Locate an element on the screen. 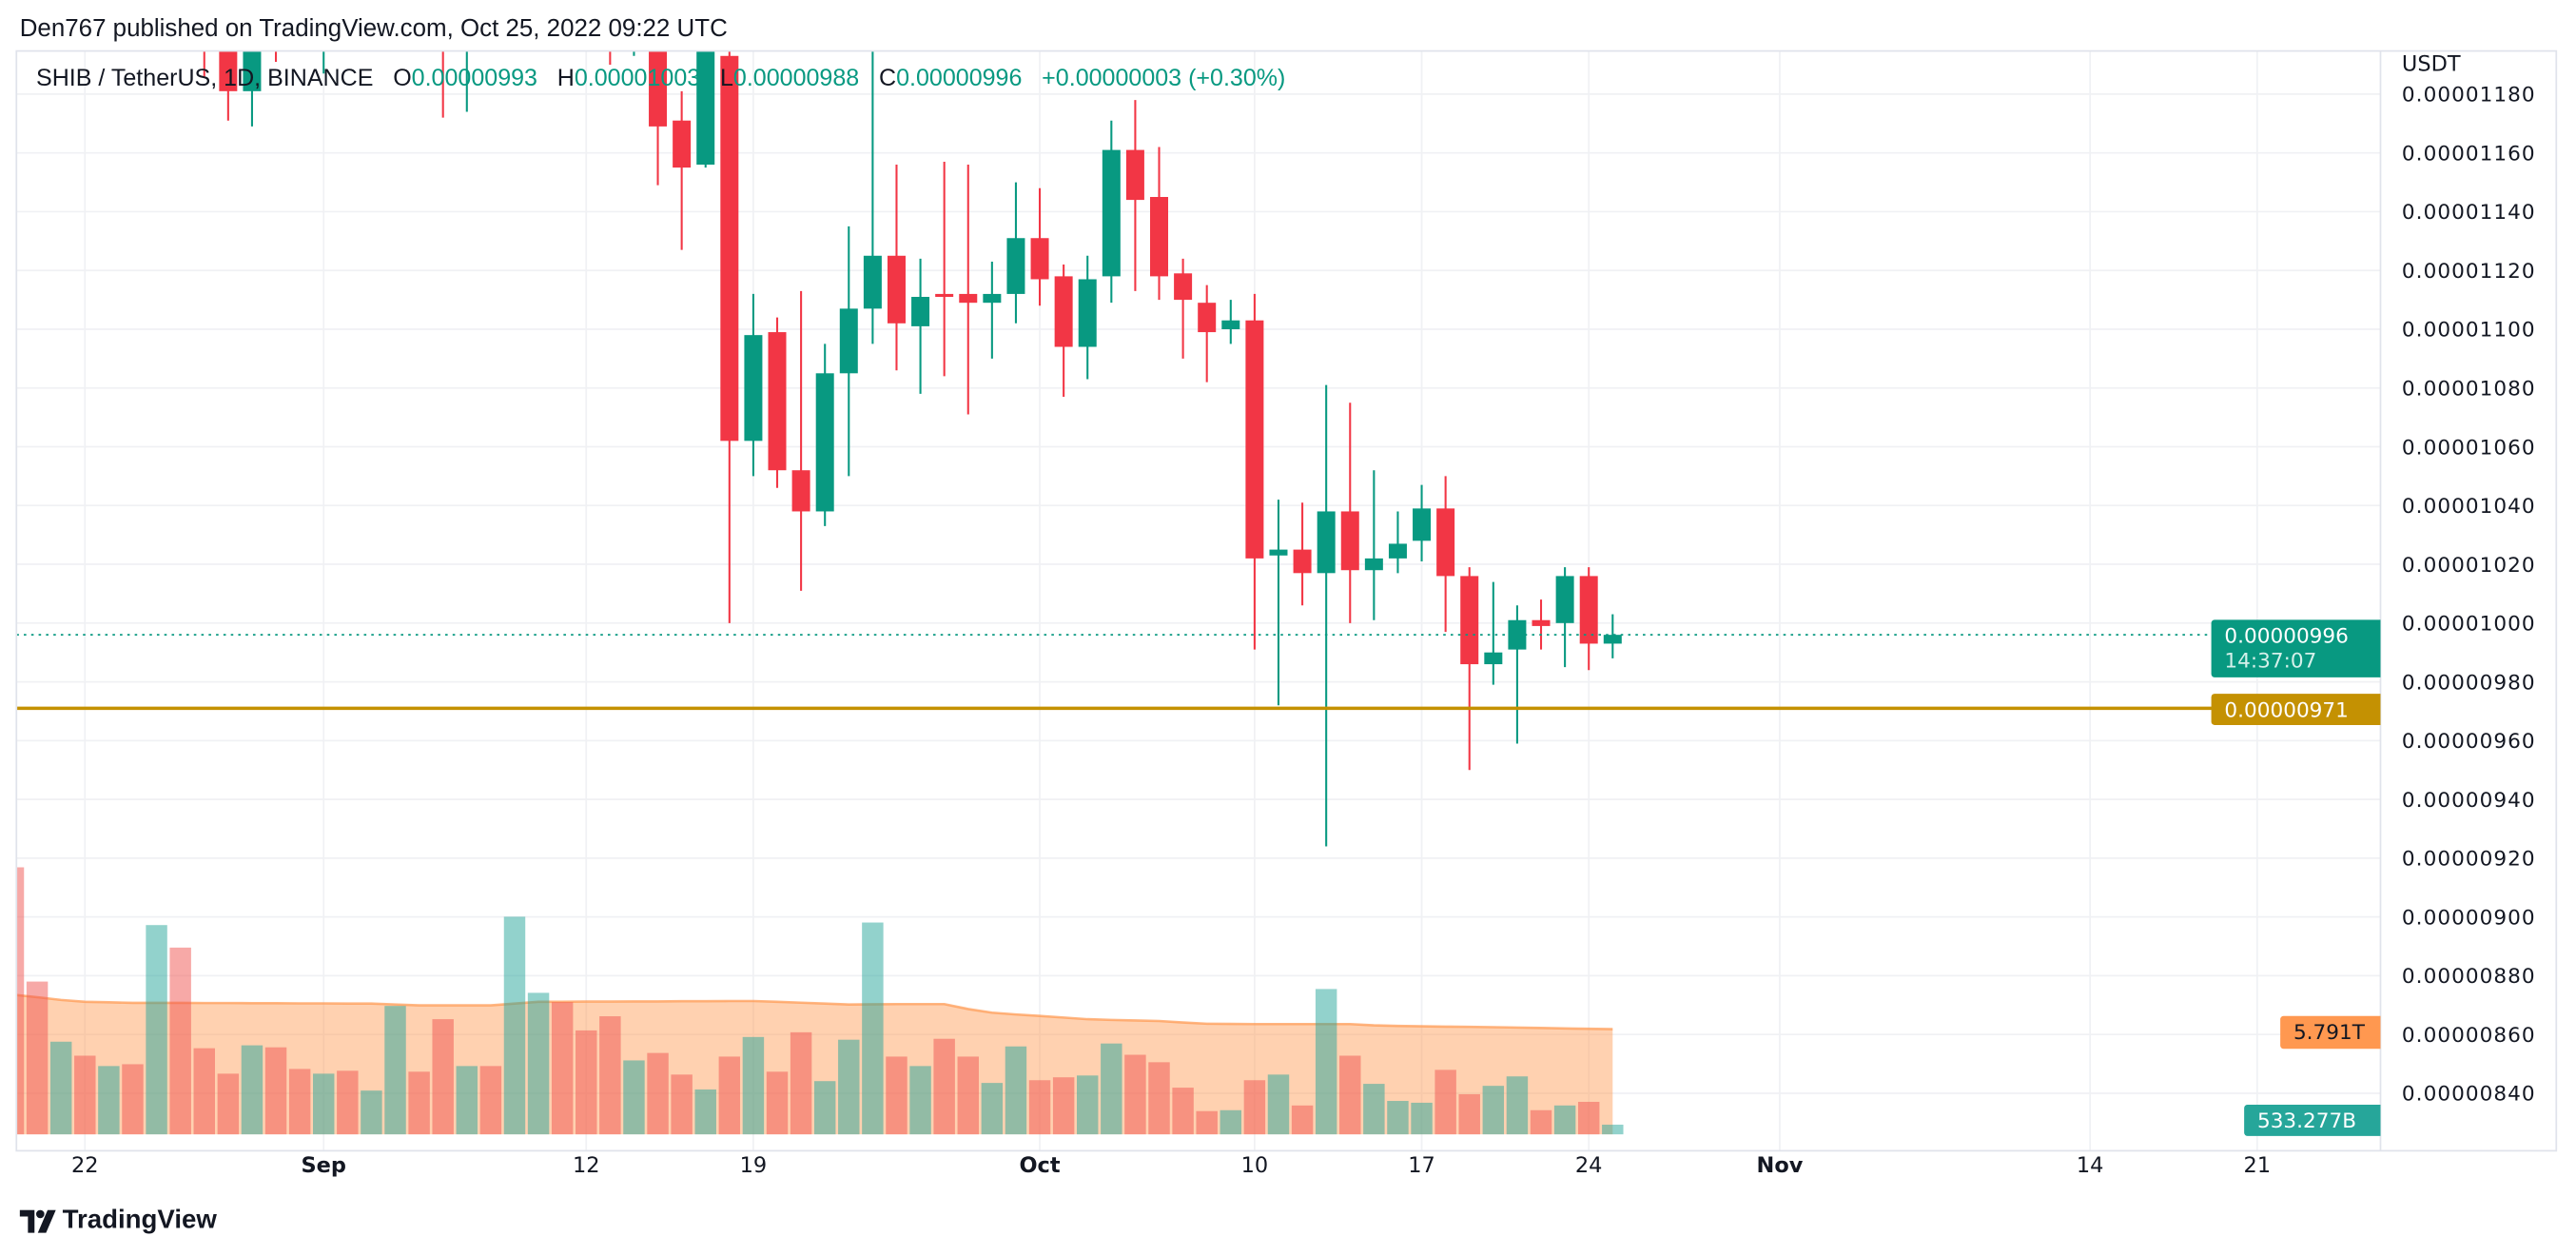  price-tick-label: 0.00001120 is located at coordinates (2469, 272).